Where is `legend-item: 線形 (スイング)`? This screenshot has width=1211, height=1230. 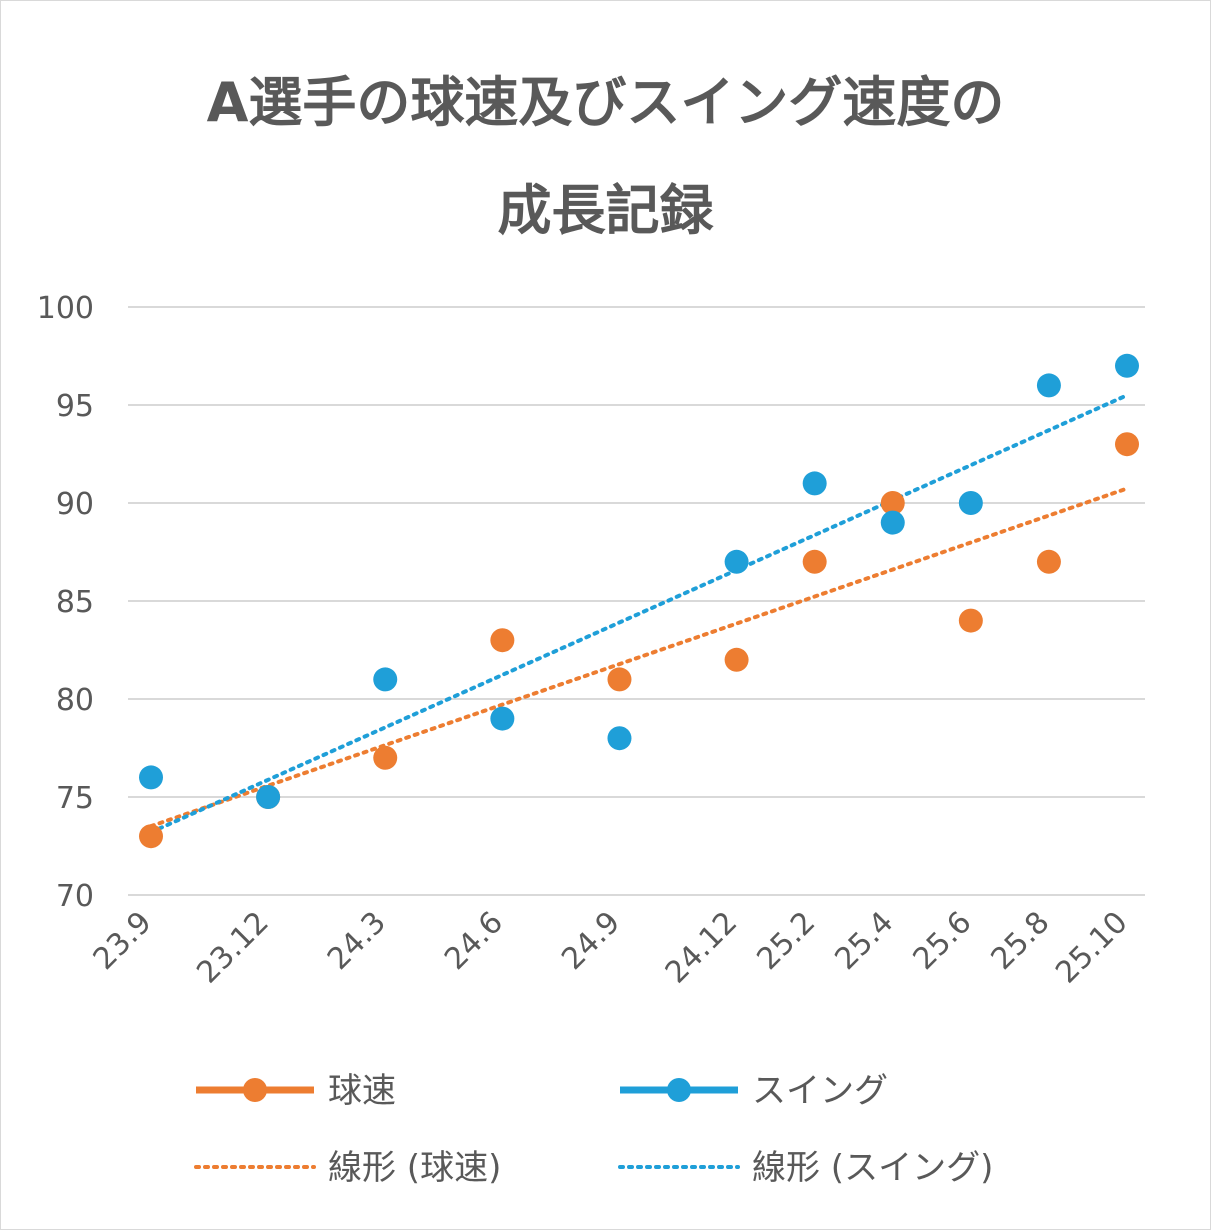 legend-item: 線形 (スイング) is located at coordinates (805, 1168).